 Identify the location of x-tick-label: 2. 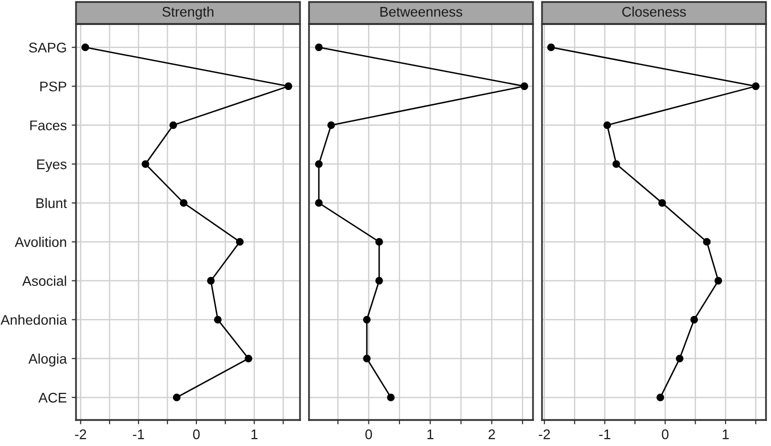
(491, 434).